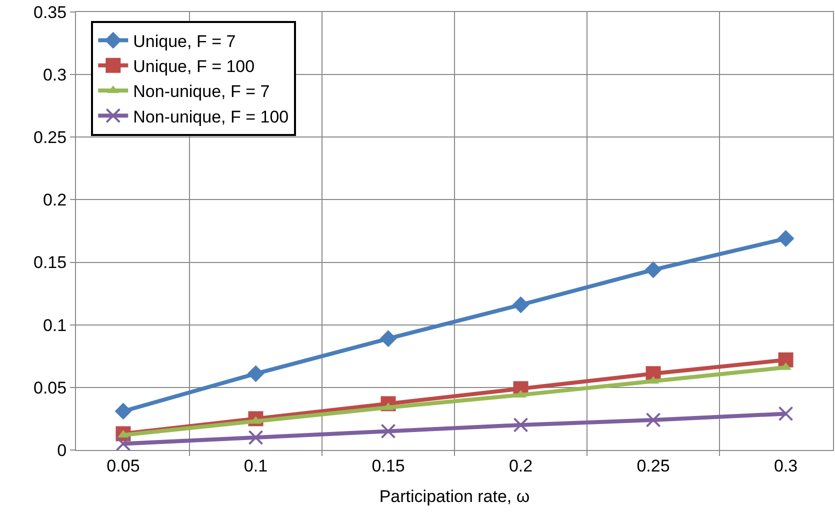  I want to click on x-axis-title: Participation rate, ω, so click(454, 496).